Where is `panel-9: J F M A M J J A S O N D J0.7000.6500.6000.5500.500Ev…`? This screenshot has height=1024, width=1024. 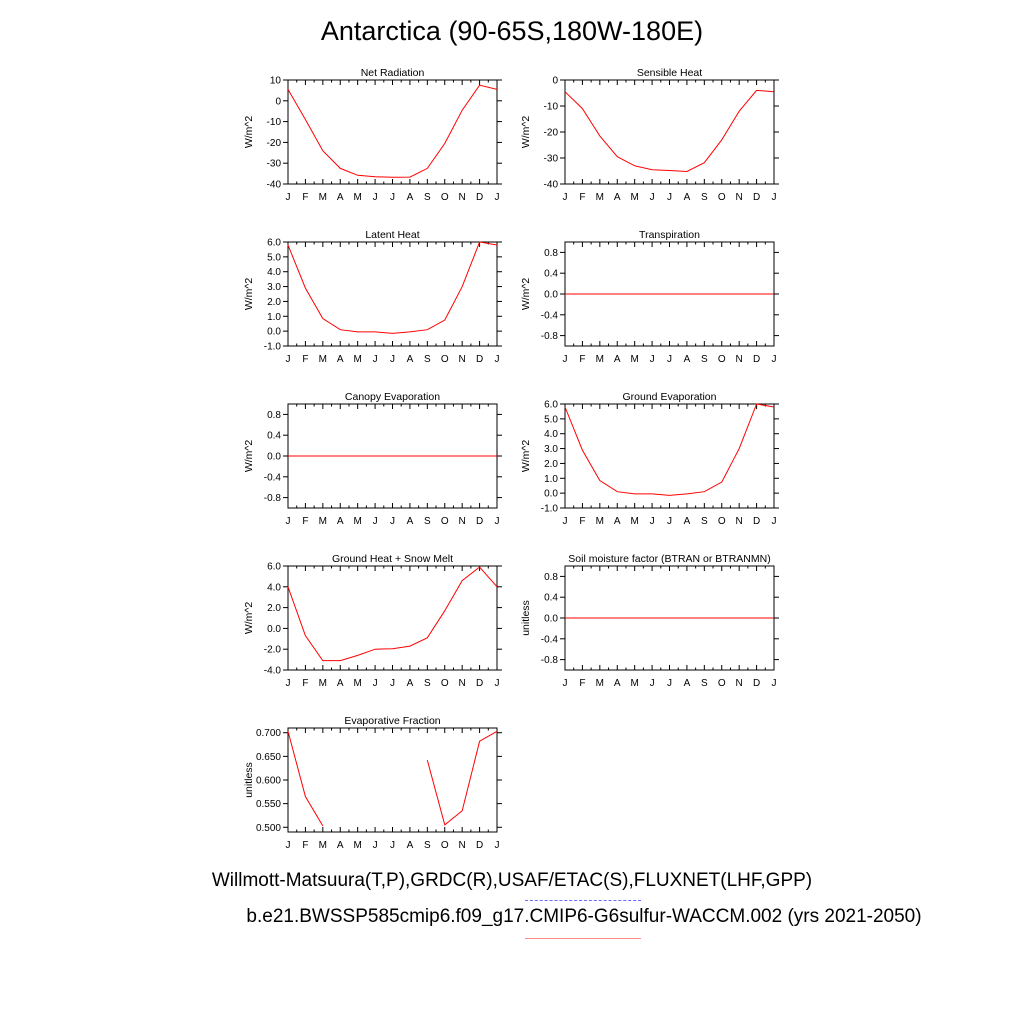 panel-9: J F M A M J J A S O N D J0.7000.6500.6000.5500.500Ev… is located at coordinates (372, 783).